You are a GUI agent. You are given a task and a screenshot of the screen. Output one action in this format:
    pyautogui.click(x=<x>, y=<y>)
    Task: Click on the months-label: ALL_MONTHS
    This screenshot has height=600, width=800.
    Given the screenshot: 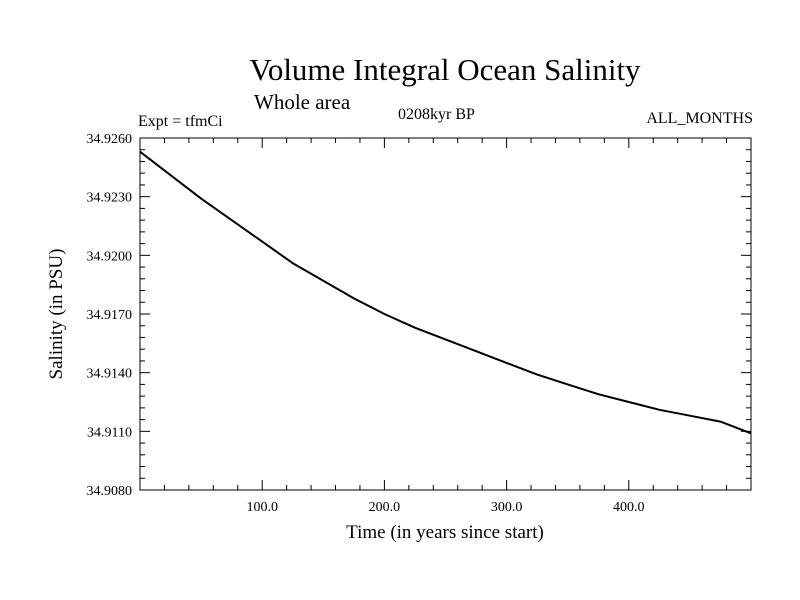 What is the action you would take?
    pyautogui.click(x=699, y=118)
    